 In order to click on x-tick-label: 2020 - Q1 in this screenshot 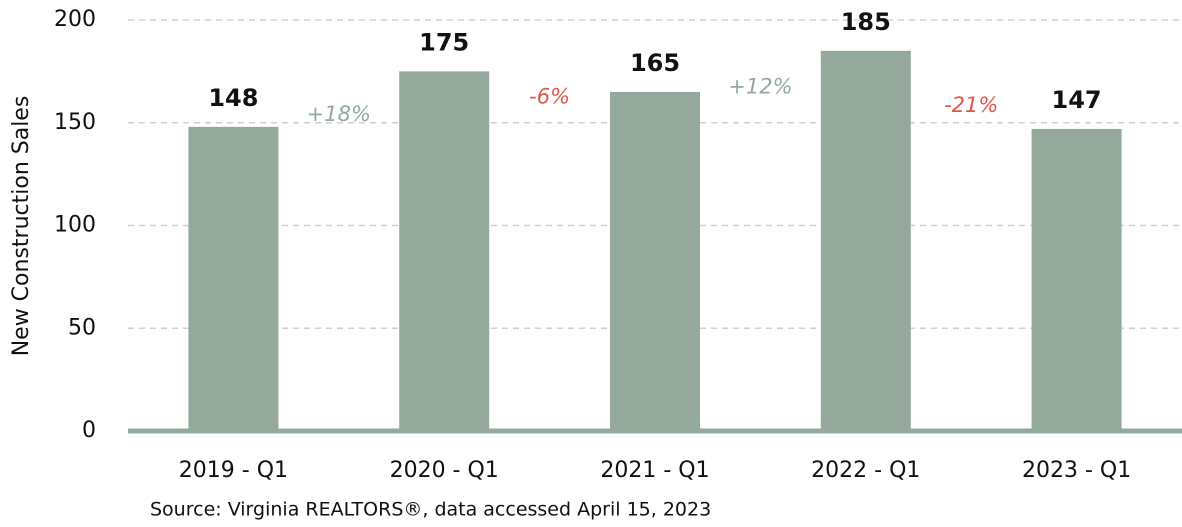, I will do `click(444, 470)`.